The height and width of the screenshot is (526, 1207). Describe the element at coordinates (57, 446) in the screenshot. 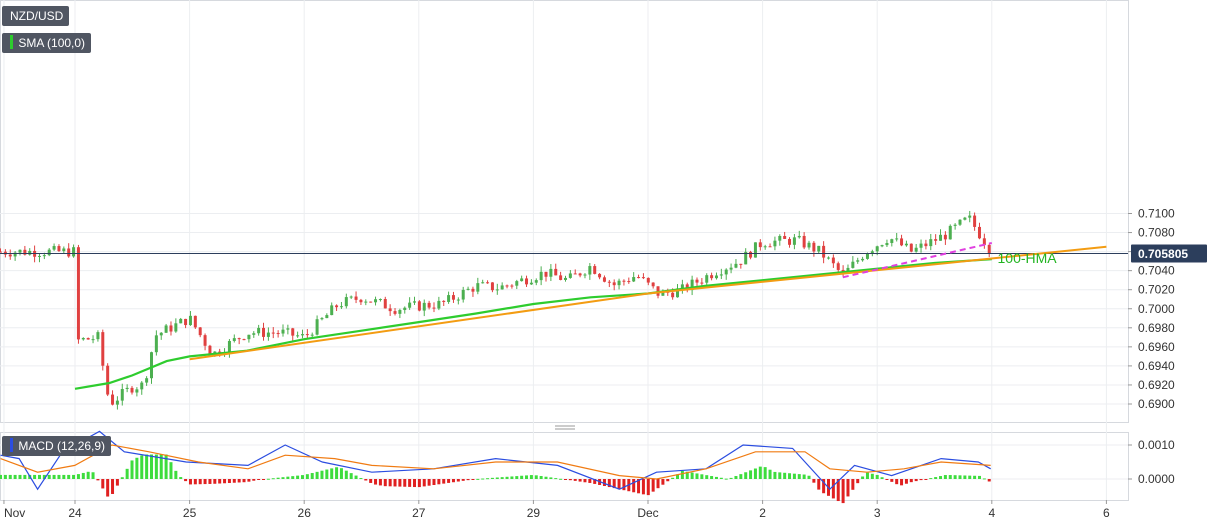

I see `macd-legend: MACD (12,26,9)` at that location.